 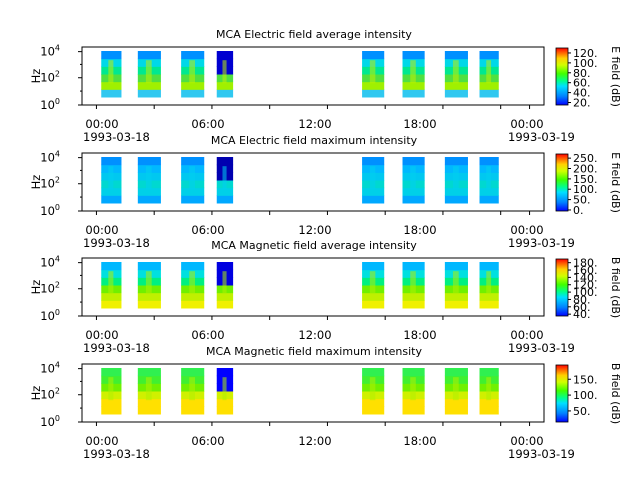 I want to click on colorbar-tick-label: 80., so click(x=582, y=299).